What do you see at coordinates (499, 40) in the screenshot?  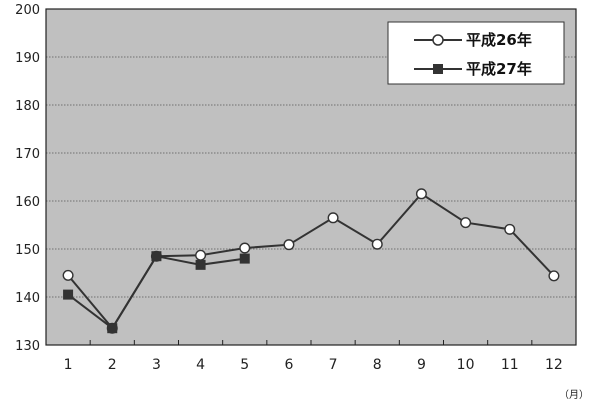 I see `legend-label-series-1: 平成26年` at bounding box center [499, 40].